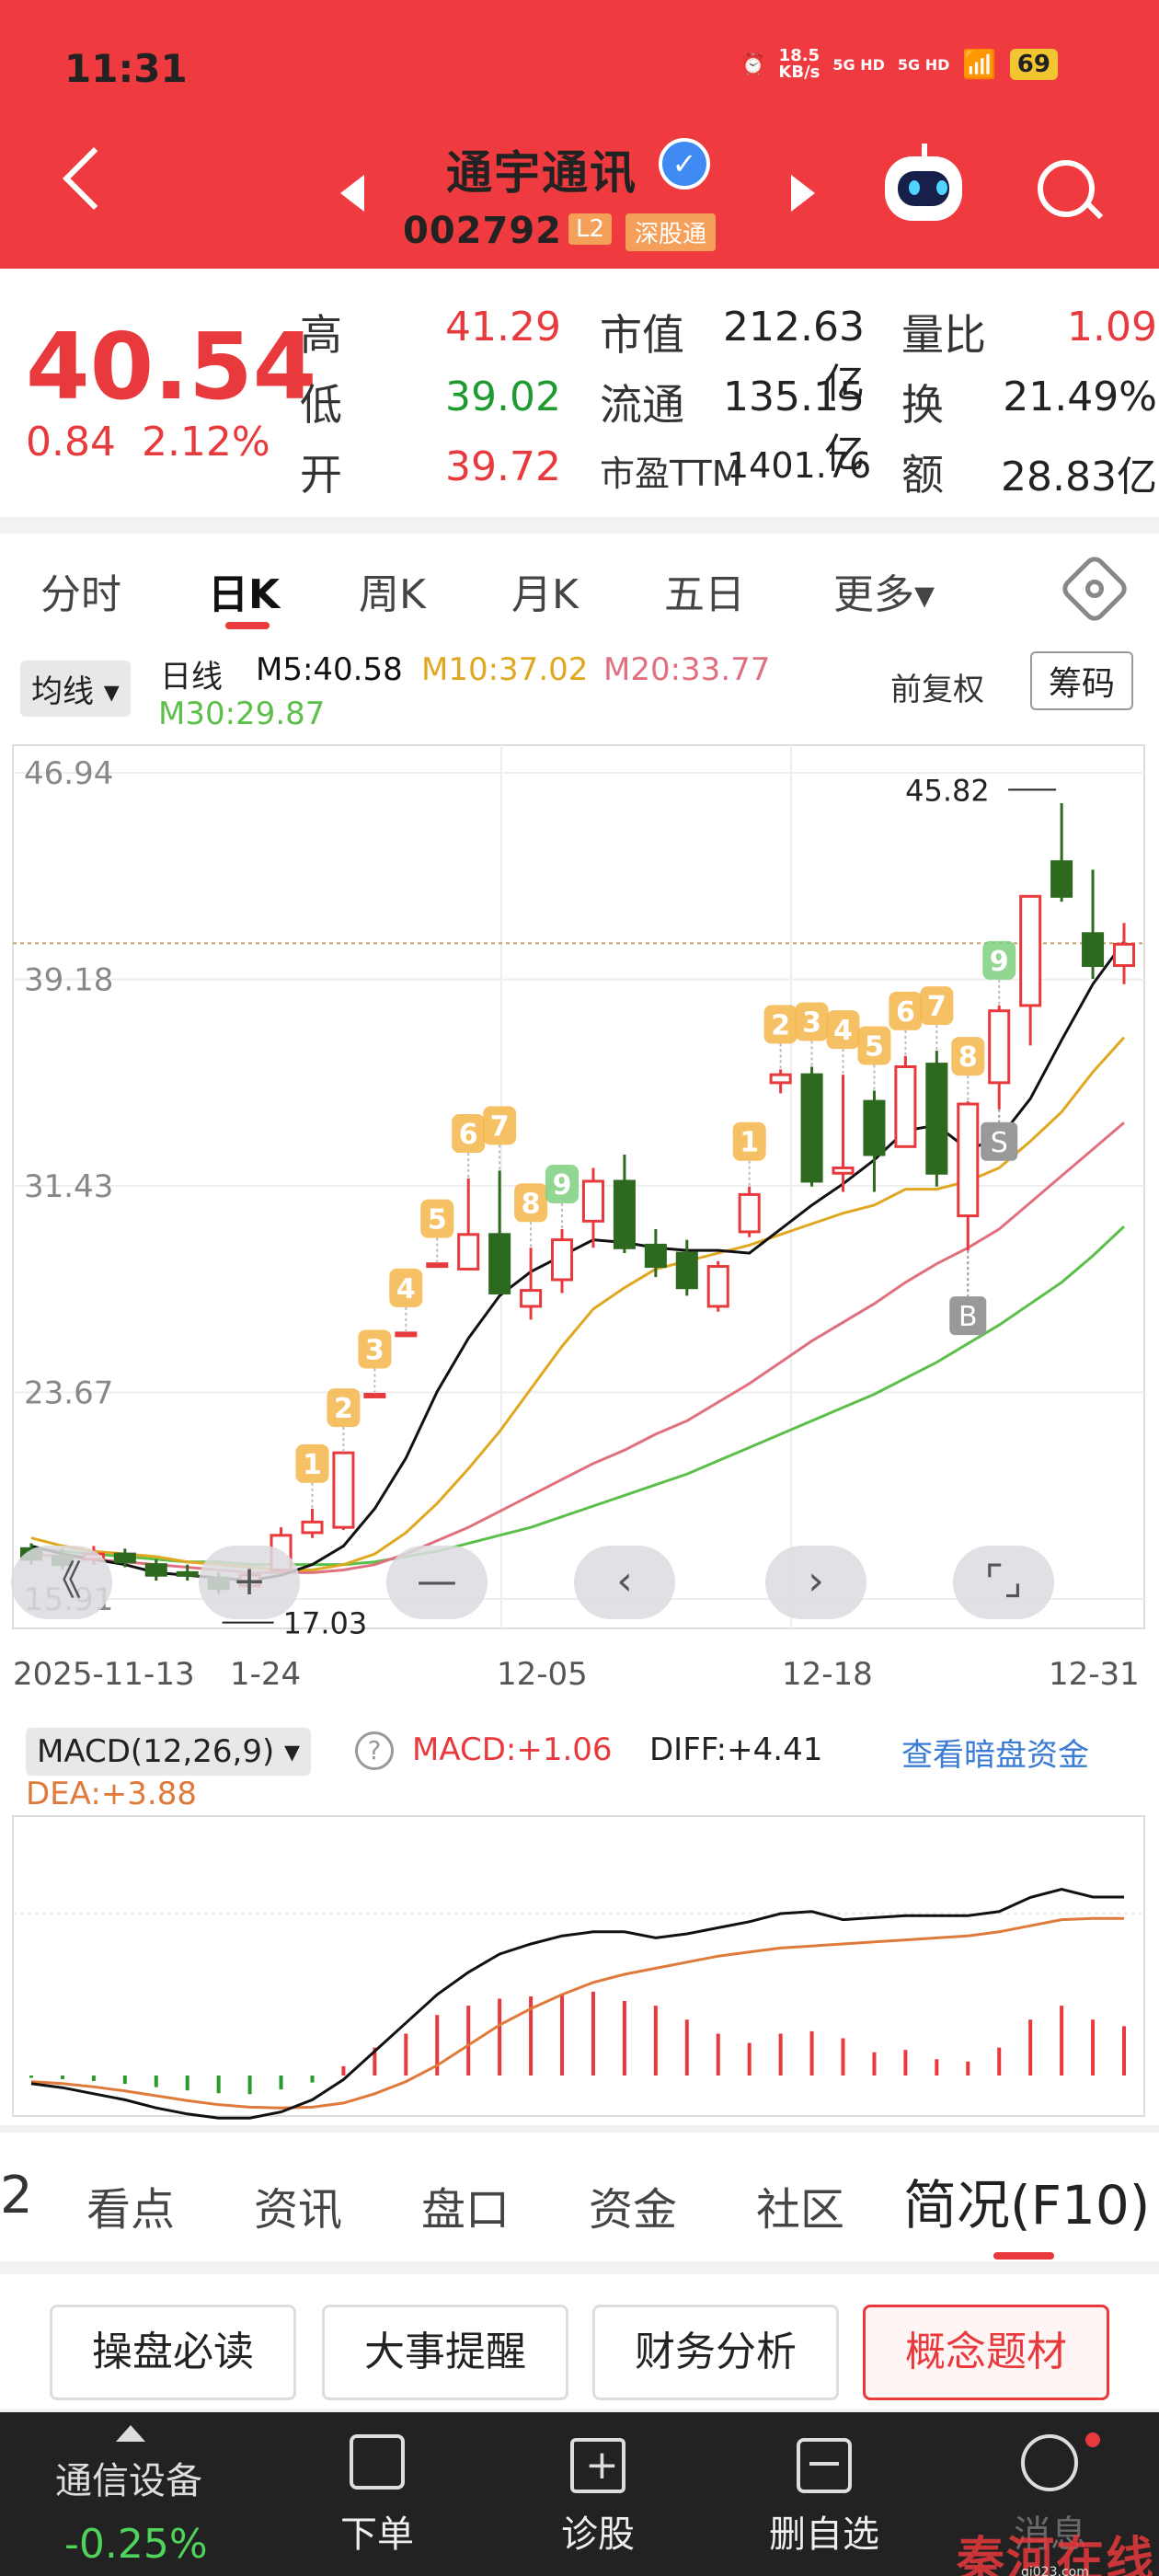 This screenshot has width=1159, height=2576. What do you see at coordinates (633, 2210) in the screenshot?
I see `tab-funds: 资金` at bounding box center [633, 2210].